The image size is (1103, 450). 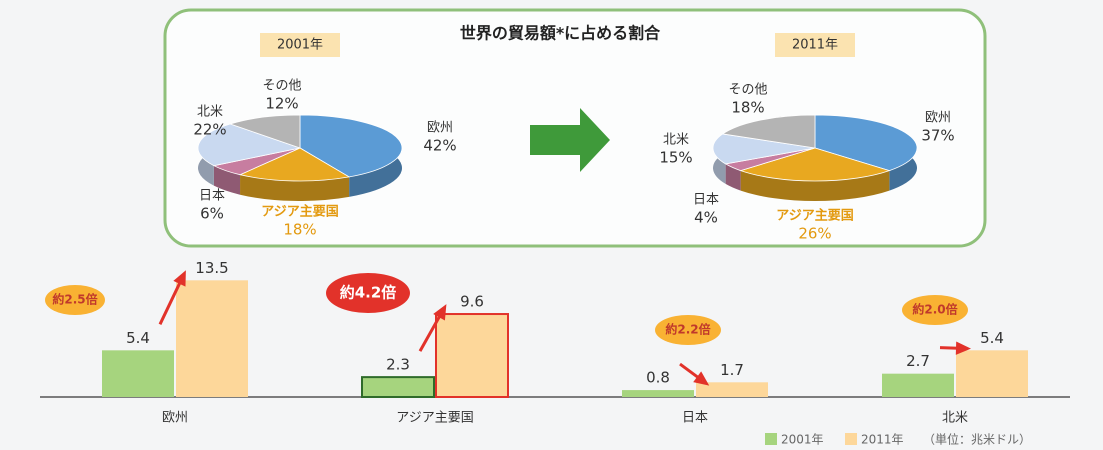 I want to click on bar-value-label: 13.5, so click(x=211, y=268).